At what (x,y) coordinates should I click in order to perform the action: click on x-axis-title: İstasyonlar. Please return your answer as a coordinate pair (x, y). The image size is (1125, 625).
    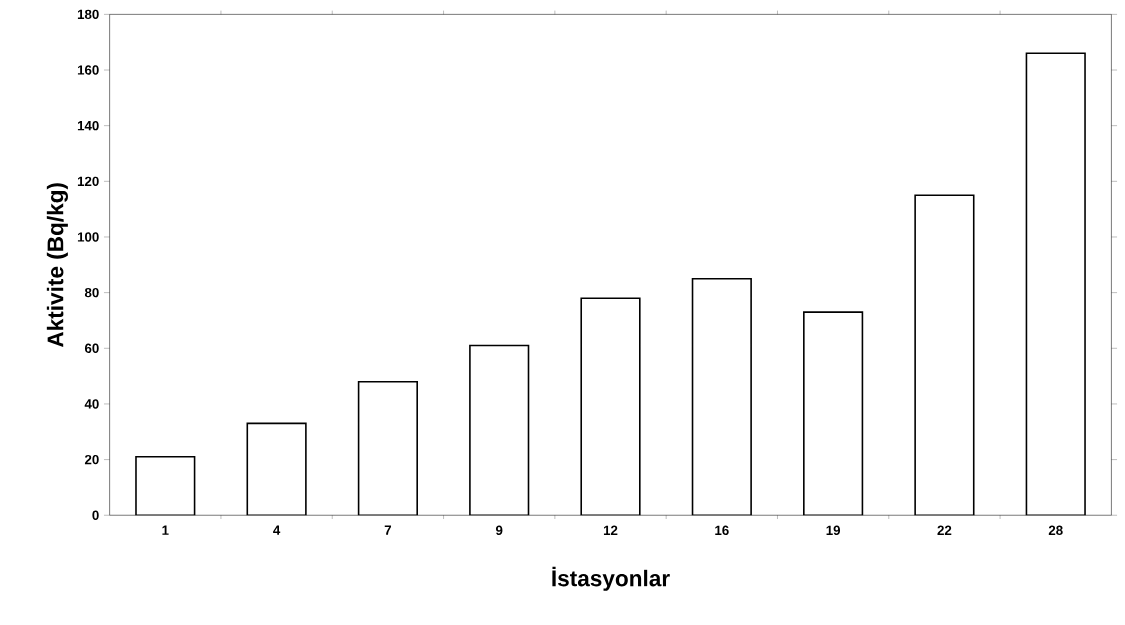
    Looking at the image, I should click on (611, 578).